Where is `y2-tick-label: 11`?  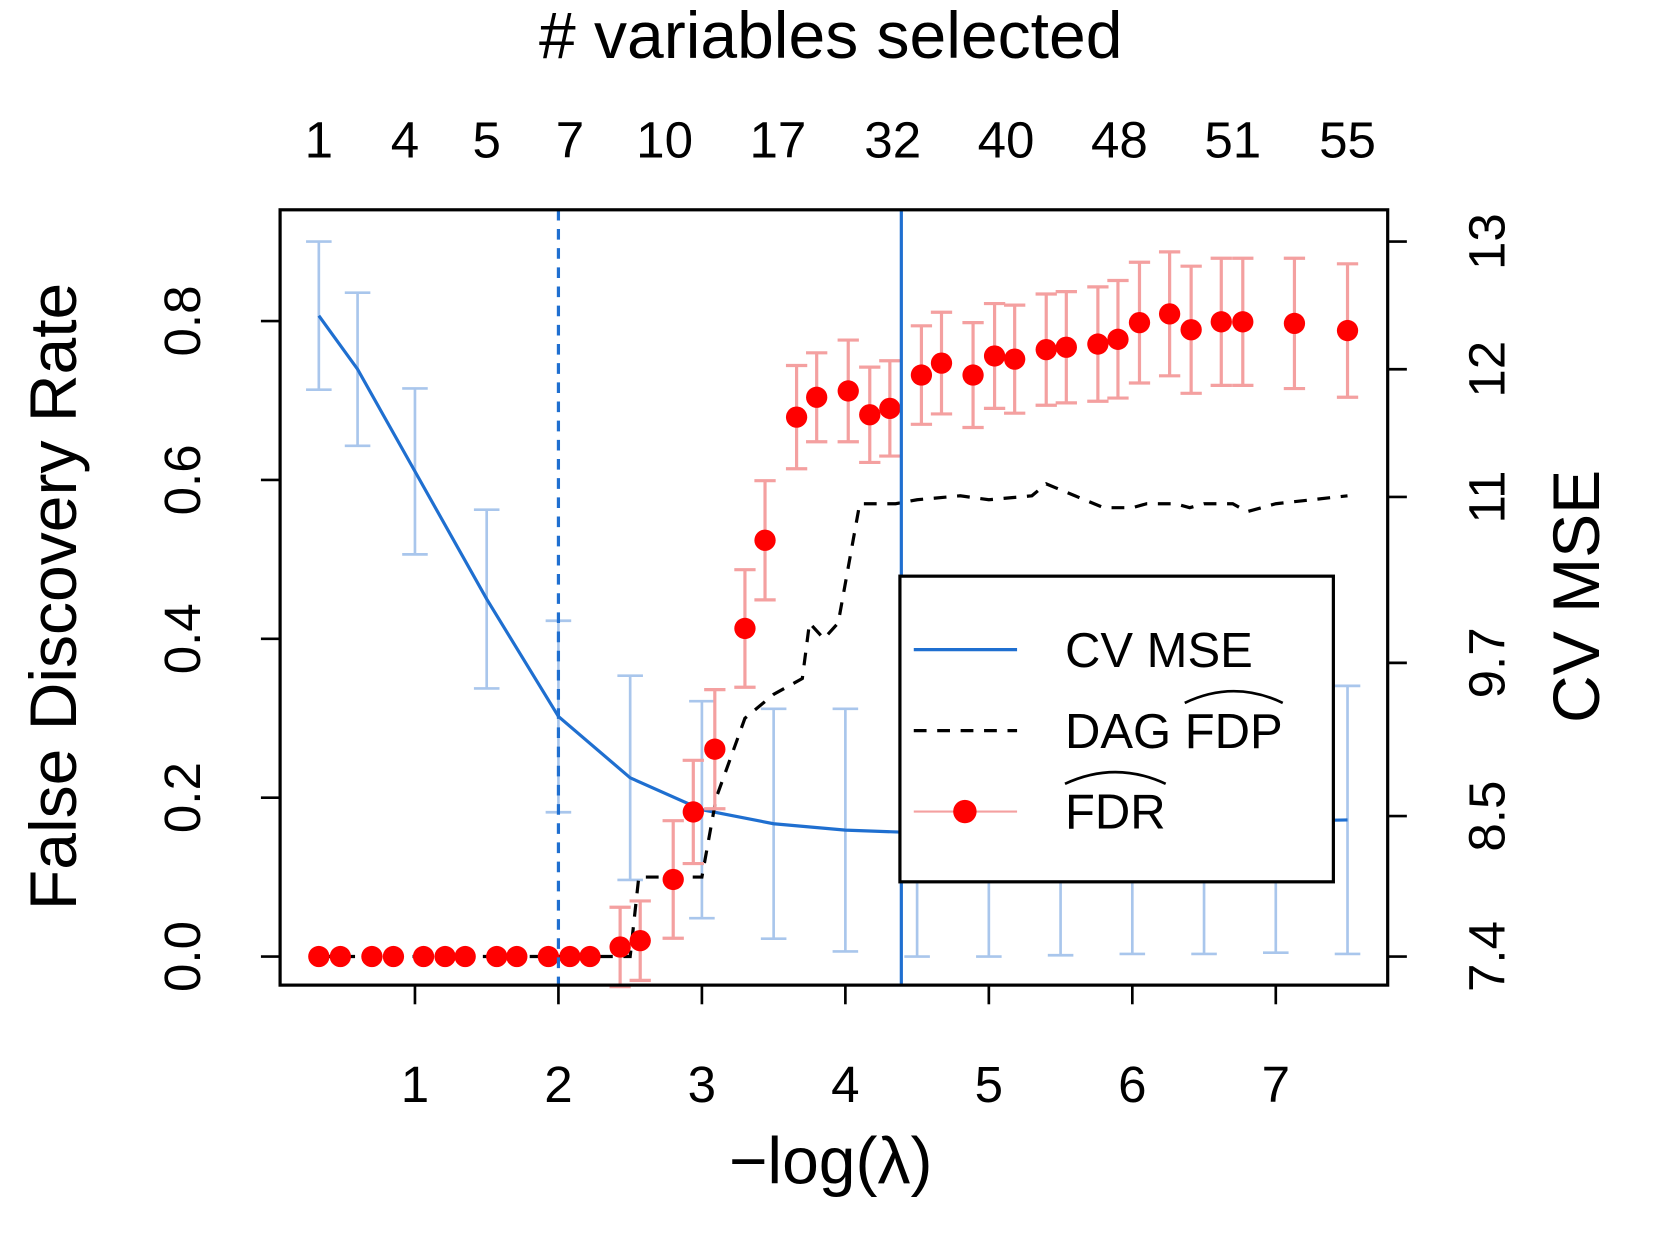 y2-tick-label: 11 is located at coordinates (1487, 496).